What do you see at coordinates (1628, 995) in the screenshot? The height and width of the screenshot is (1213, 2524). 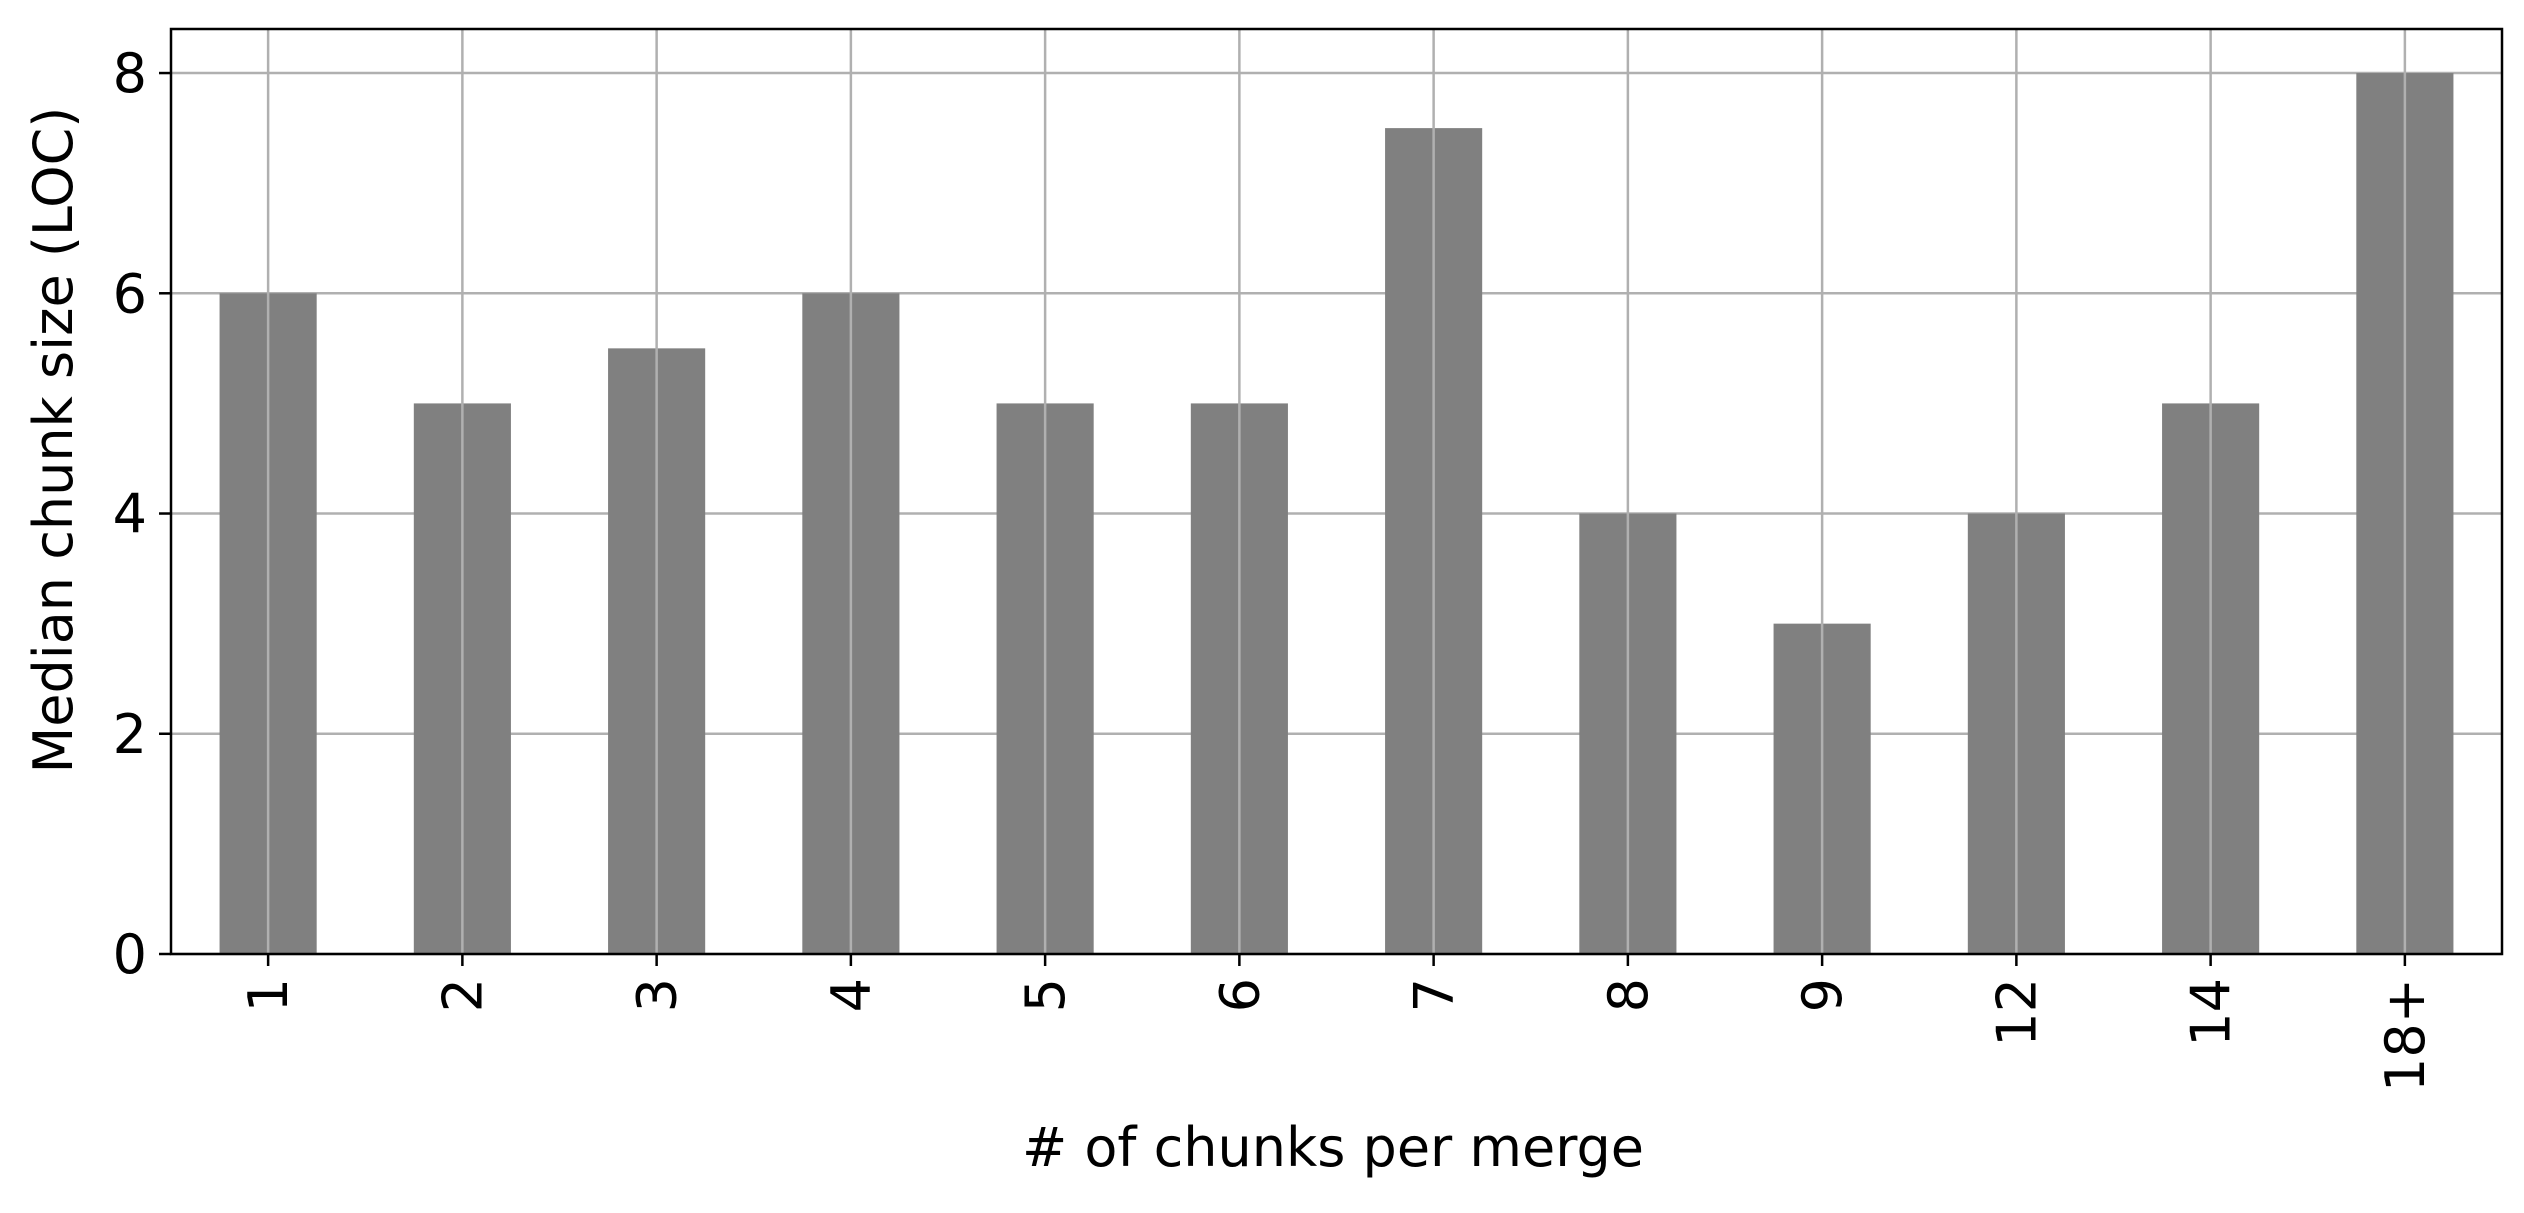 I see `x-tick-label: 8` at bounding box center [1628, 995].